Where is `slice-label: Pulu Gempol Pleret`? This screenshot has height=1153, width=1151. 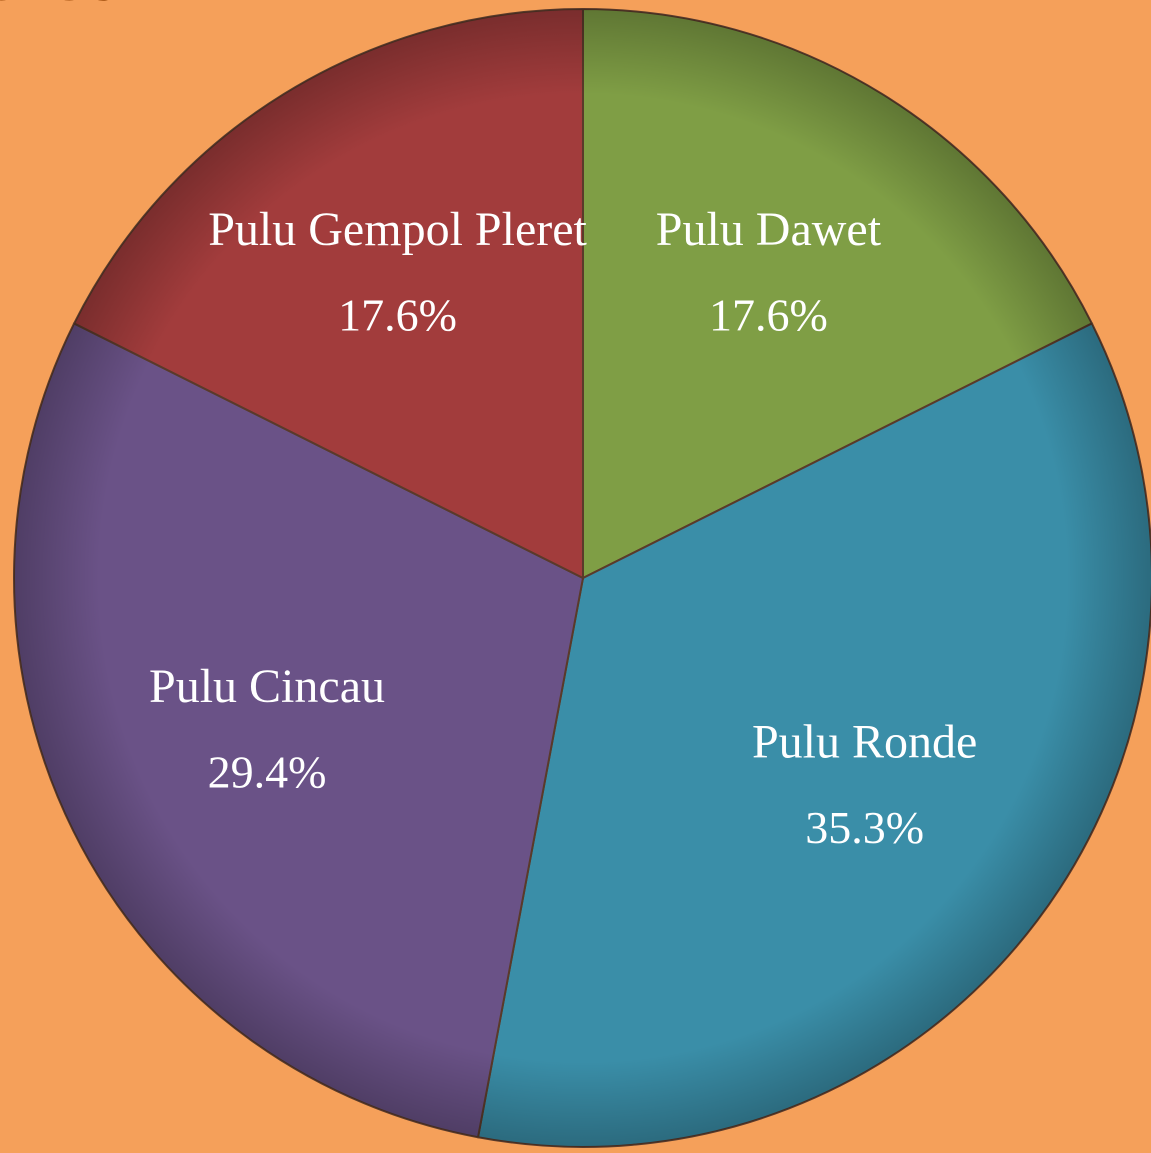
slice-label: Pulu Gempol Pleret is located at coordinates (397, 229).